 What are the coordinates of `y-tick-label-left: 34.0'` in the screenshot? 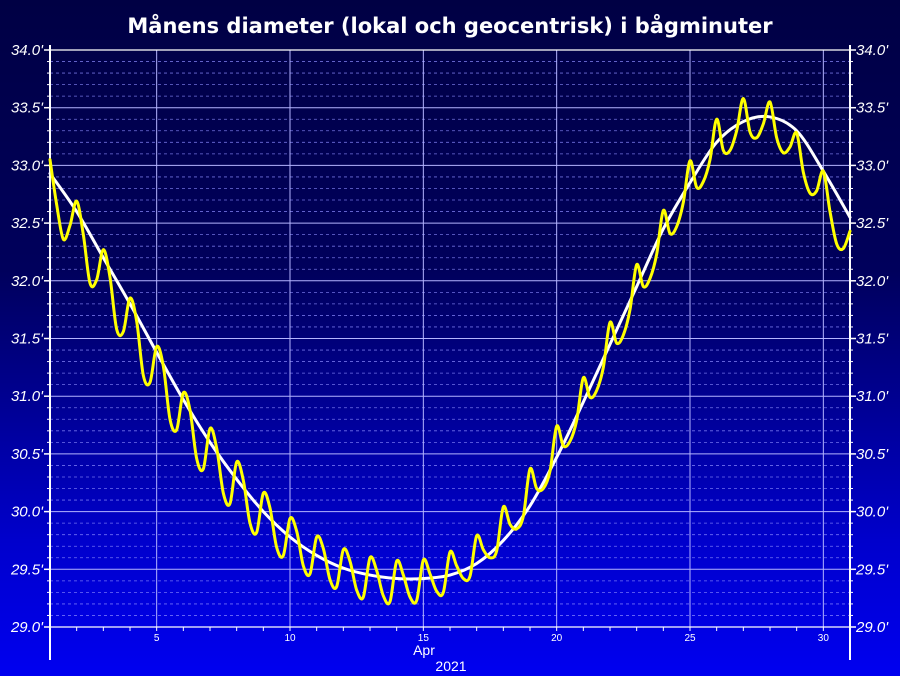 It's located at (27, 50).